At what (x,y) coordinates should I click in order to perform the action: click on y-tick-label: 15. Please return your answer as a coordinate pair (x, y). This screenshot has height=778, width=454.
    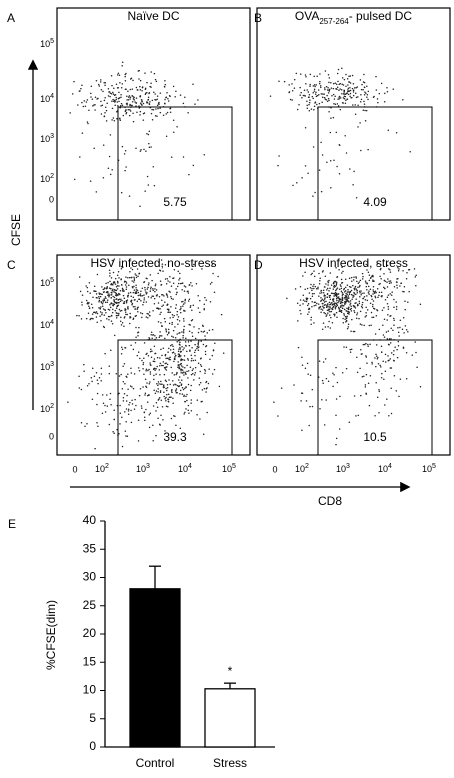
    Looking at the image, I should click on (90, 661).